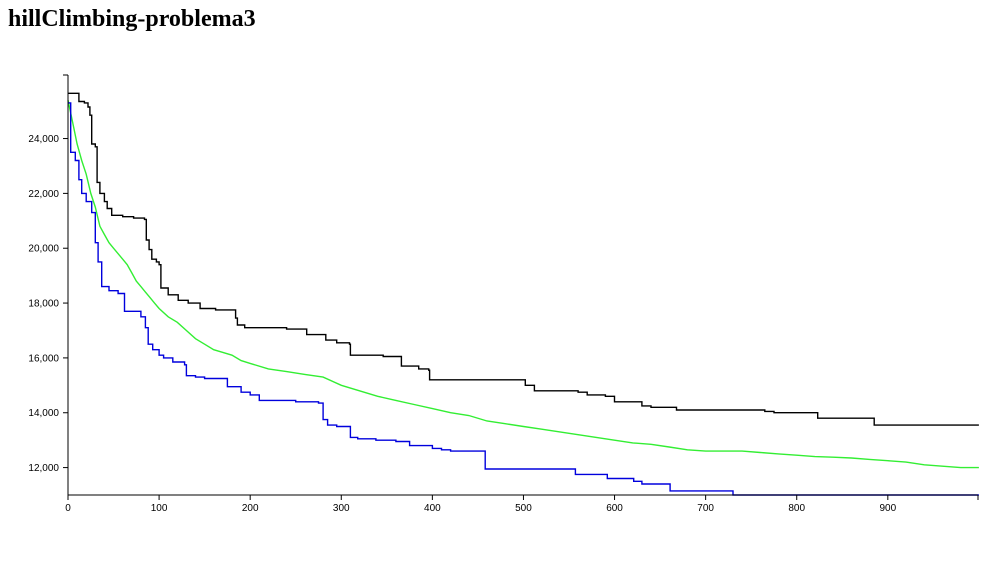 The height and width of the screenshot is (580, 1000). Describe the element at coordinates (43, 194) in the screenshot. I see `y-tick-label: 22,000` at that location.